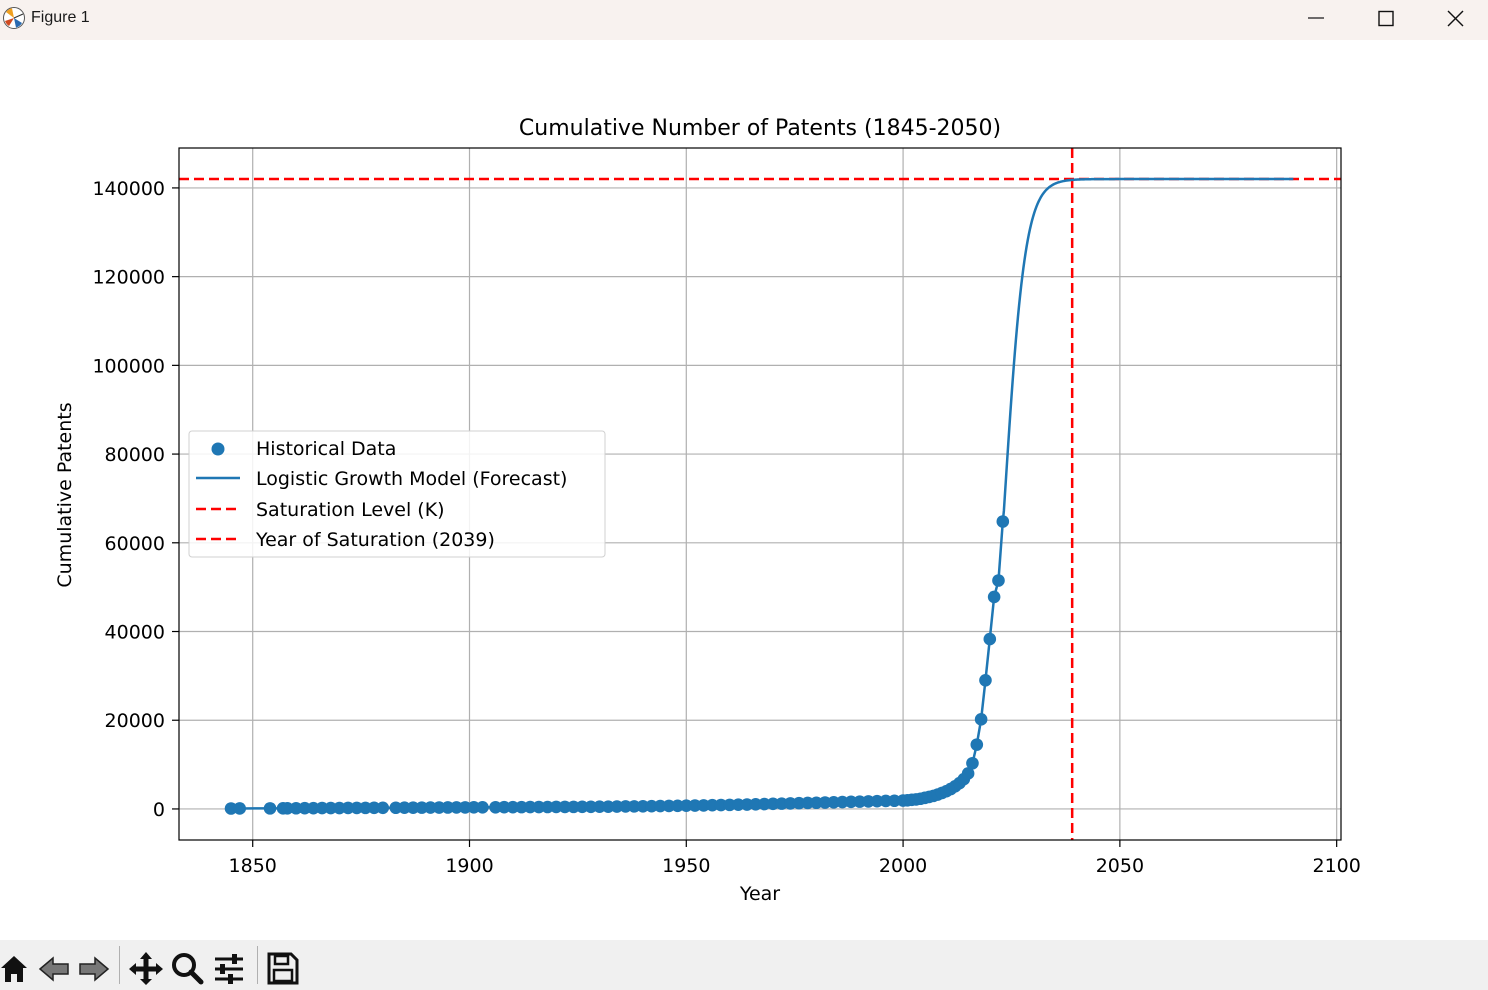  Describe the element at coordinates (65, 494) in the screenshot. I see `y-axis-label: Cumulative Patents` at that location.